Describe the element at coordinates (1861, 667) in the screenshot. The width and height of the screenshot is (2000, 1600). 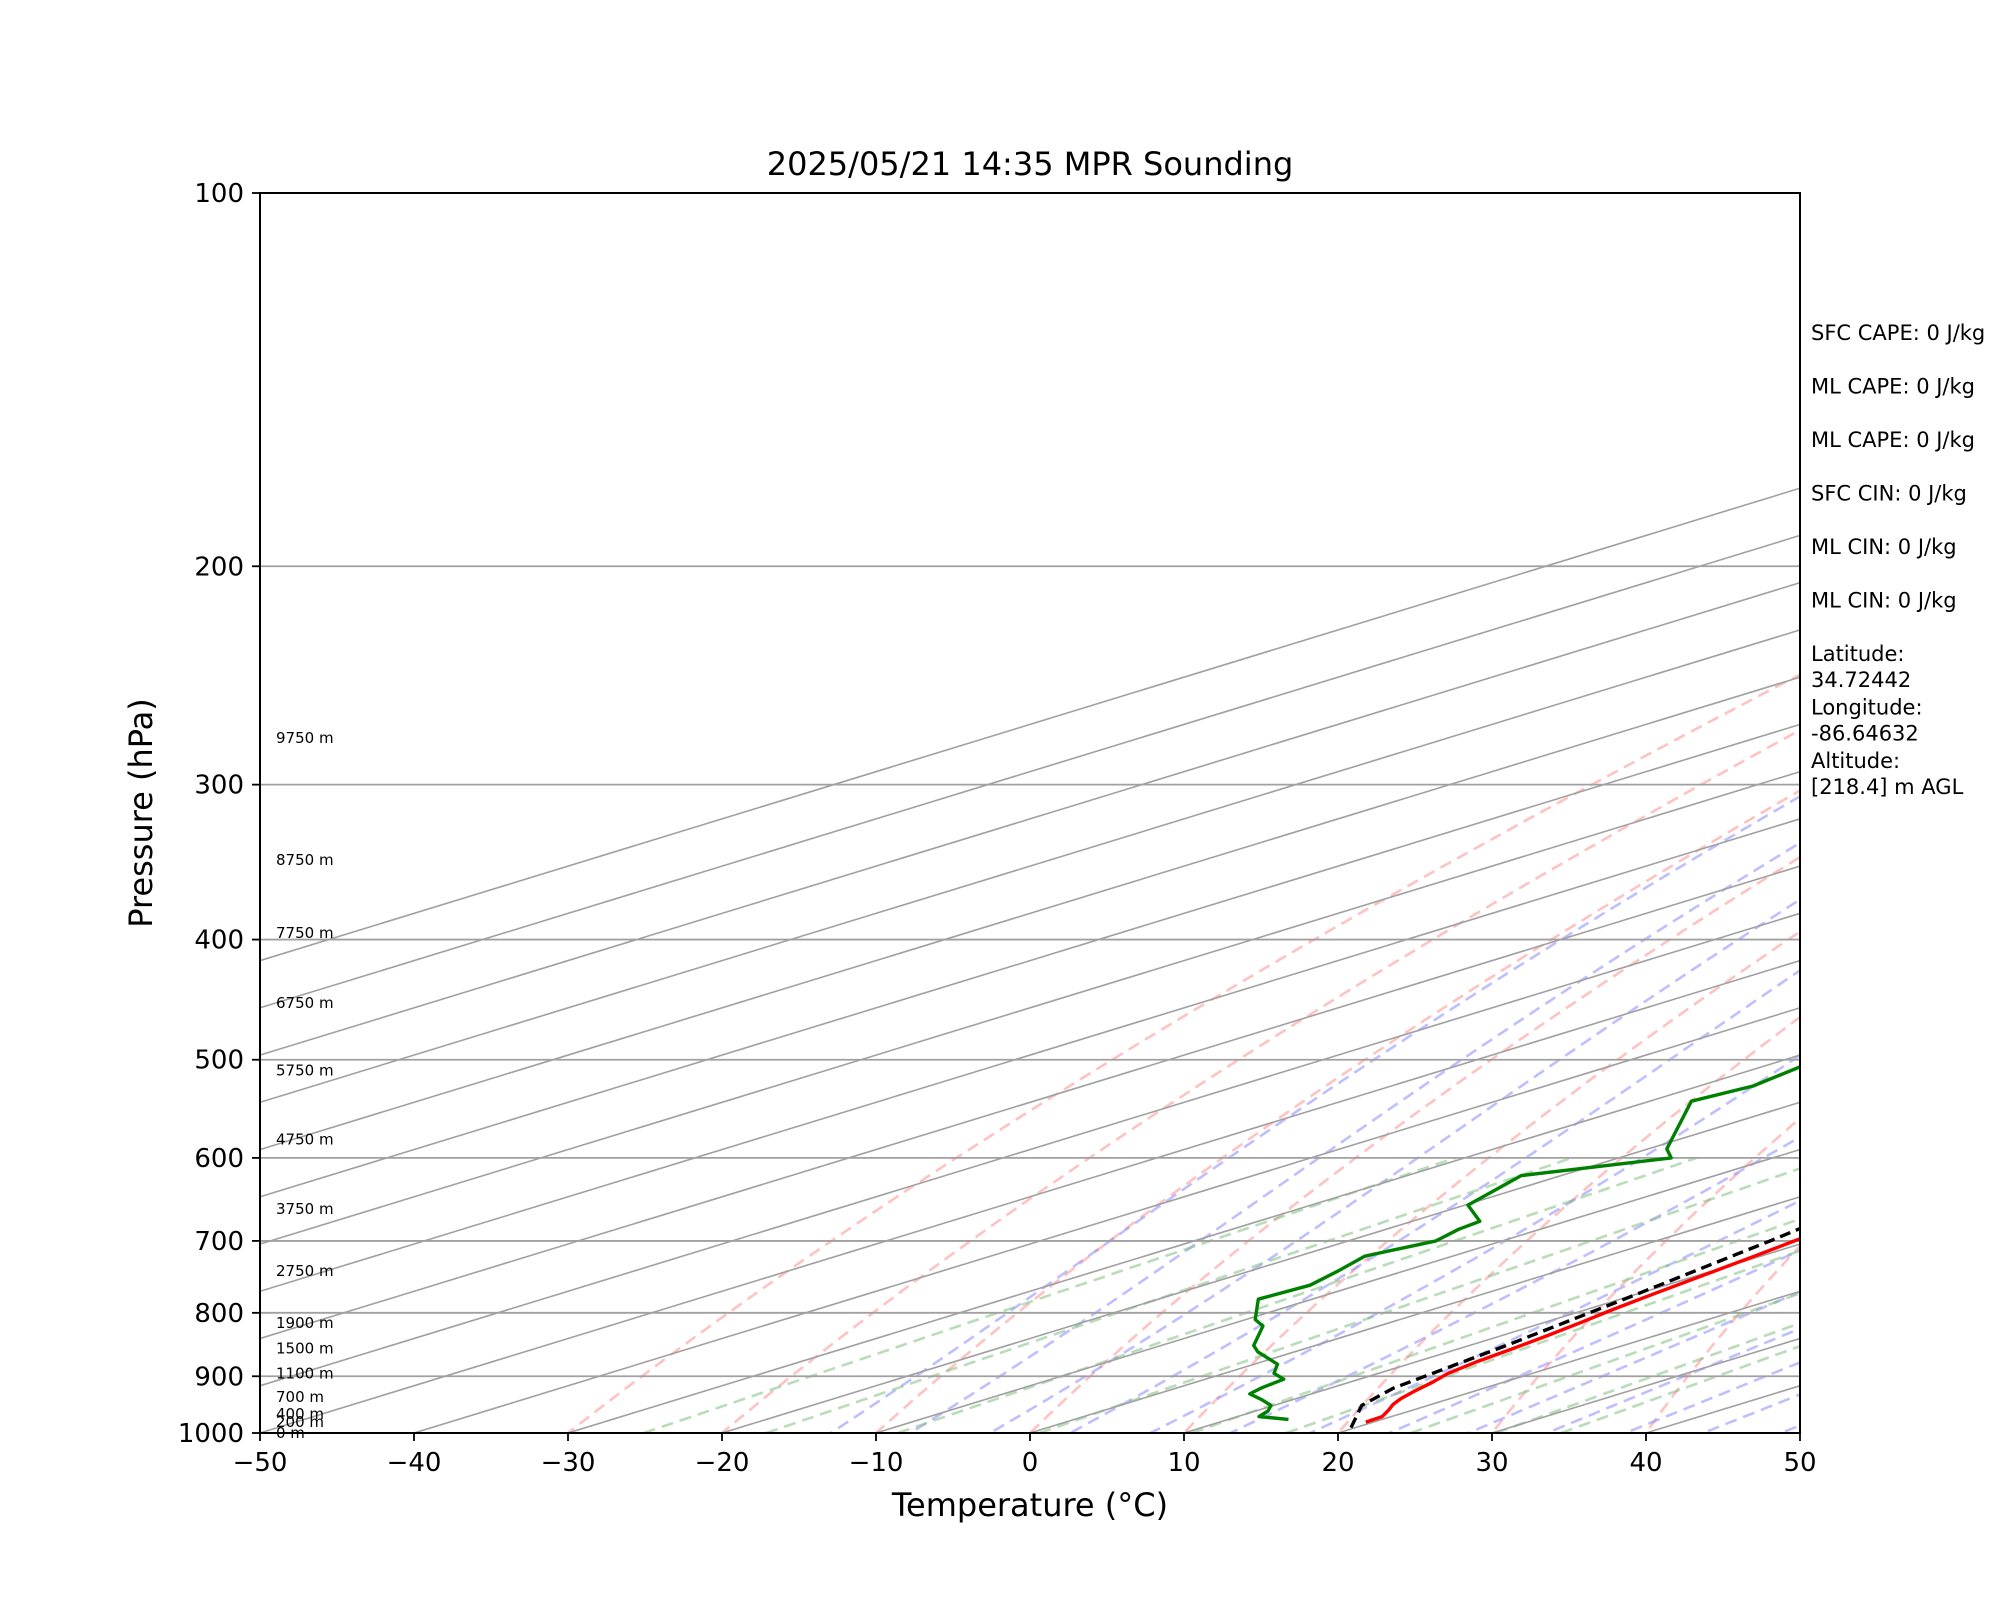
I see `annotation-text: Latitude: 34.72442` at that location.